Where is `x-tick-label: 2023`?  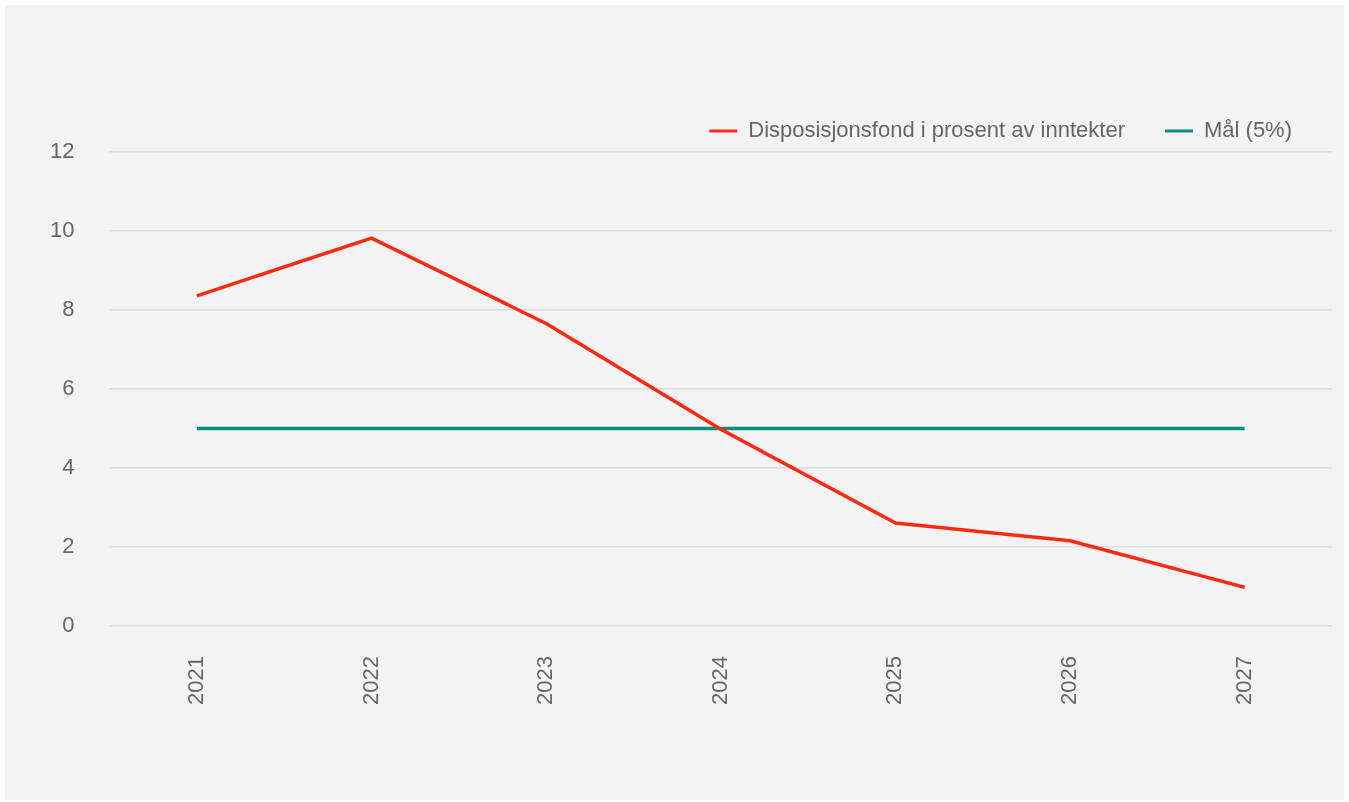
x-tick-label: 2023 is located at coordinates (545, 681).